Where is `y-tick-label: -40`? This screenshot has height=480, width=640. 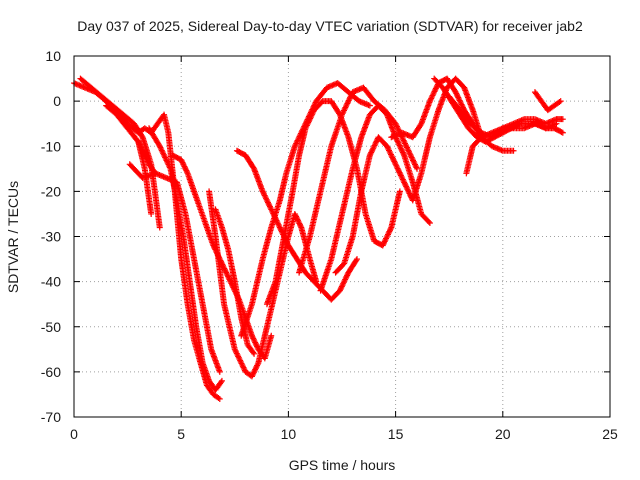
y-tick-label: -40 is located at coordinates (51, 282).